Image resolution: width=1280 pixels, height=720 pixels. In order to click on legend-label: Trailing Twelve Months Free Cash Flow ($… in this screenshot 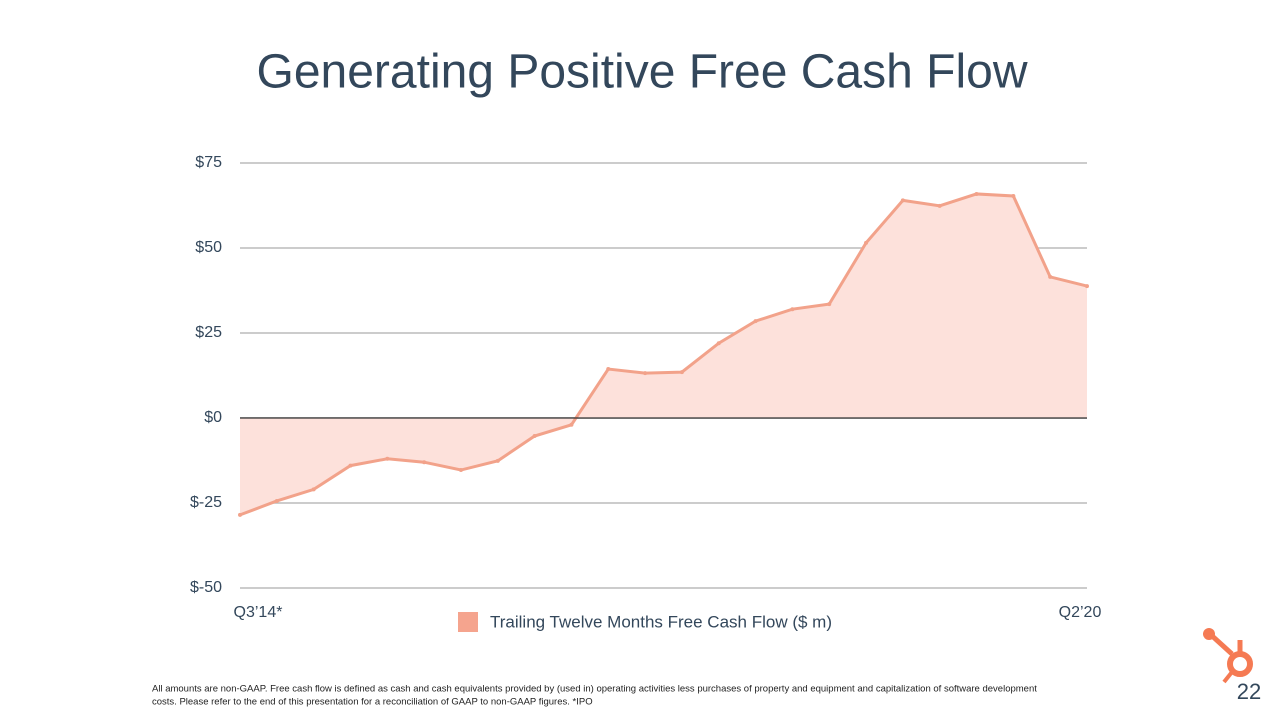, I will do `click(661, 621)`.